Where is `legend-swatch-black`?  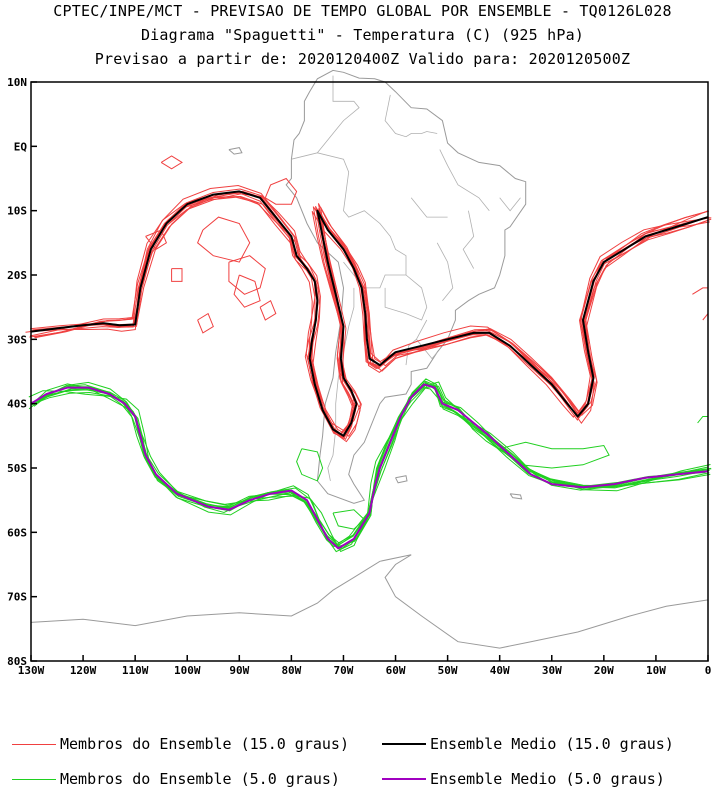 legend-swatch-black is located at coordinates (404, 744).